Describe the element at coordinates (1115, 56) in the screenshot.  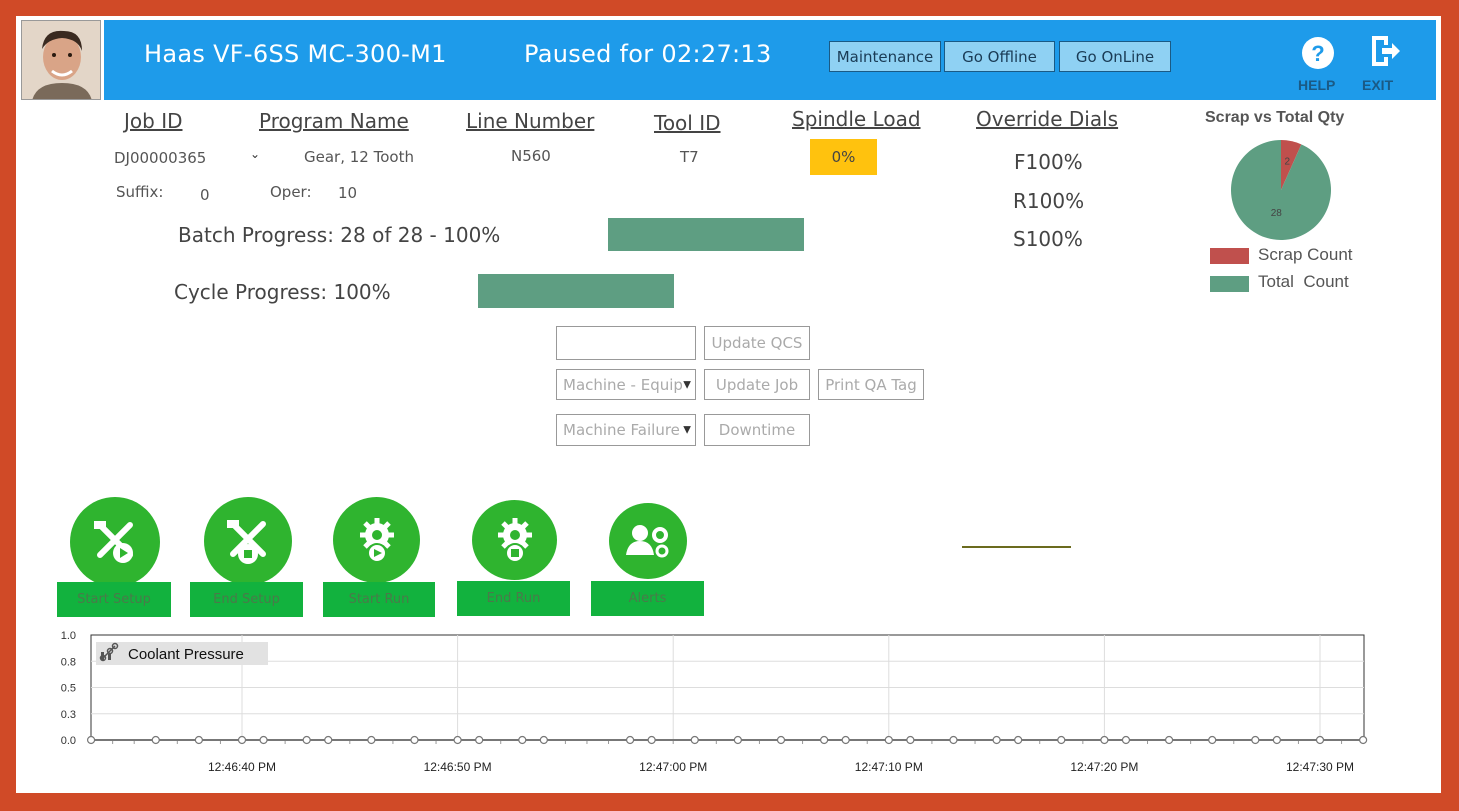
I see `go-online-button: Go OnLine` at that location.